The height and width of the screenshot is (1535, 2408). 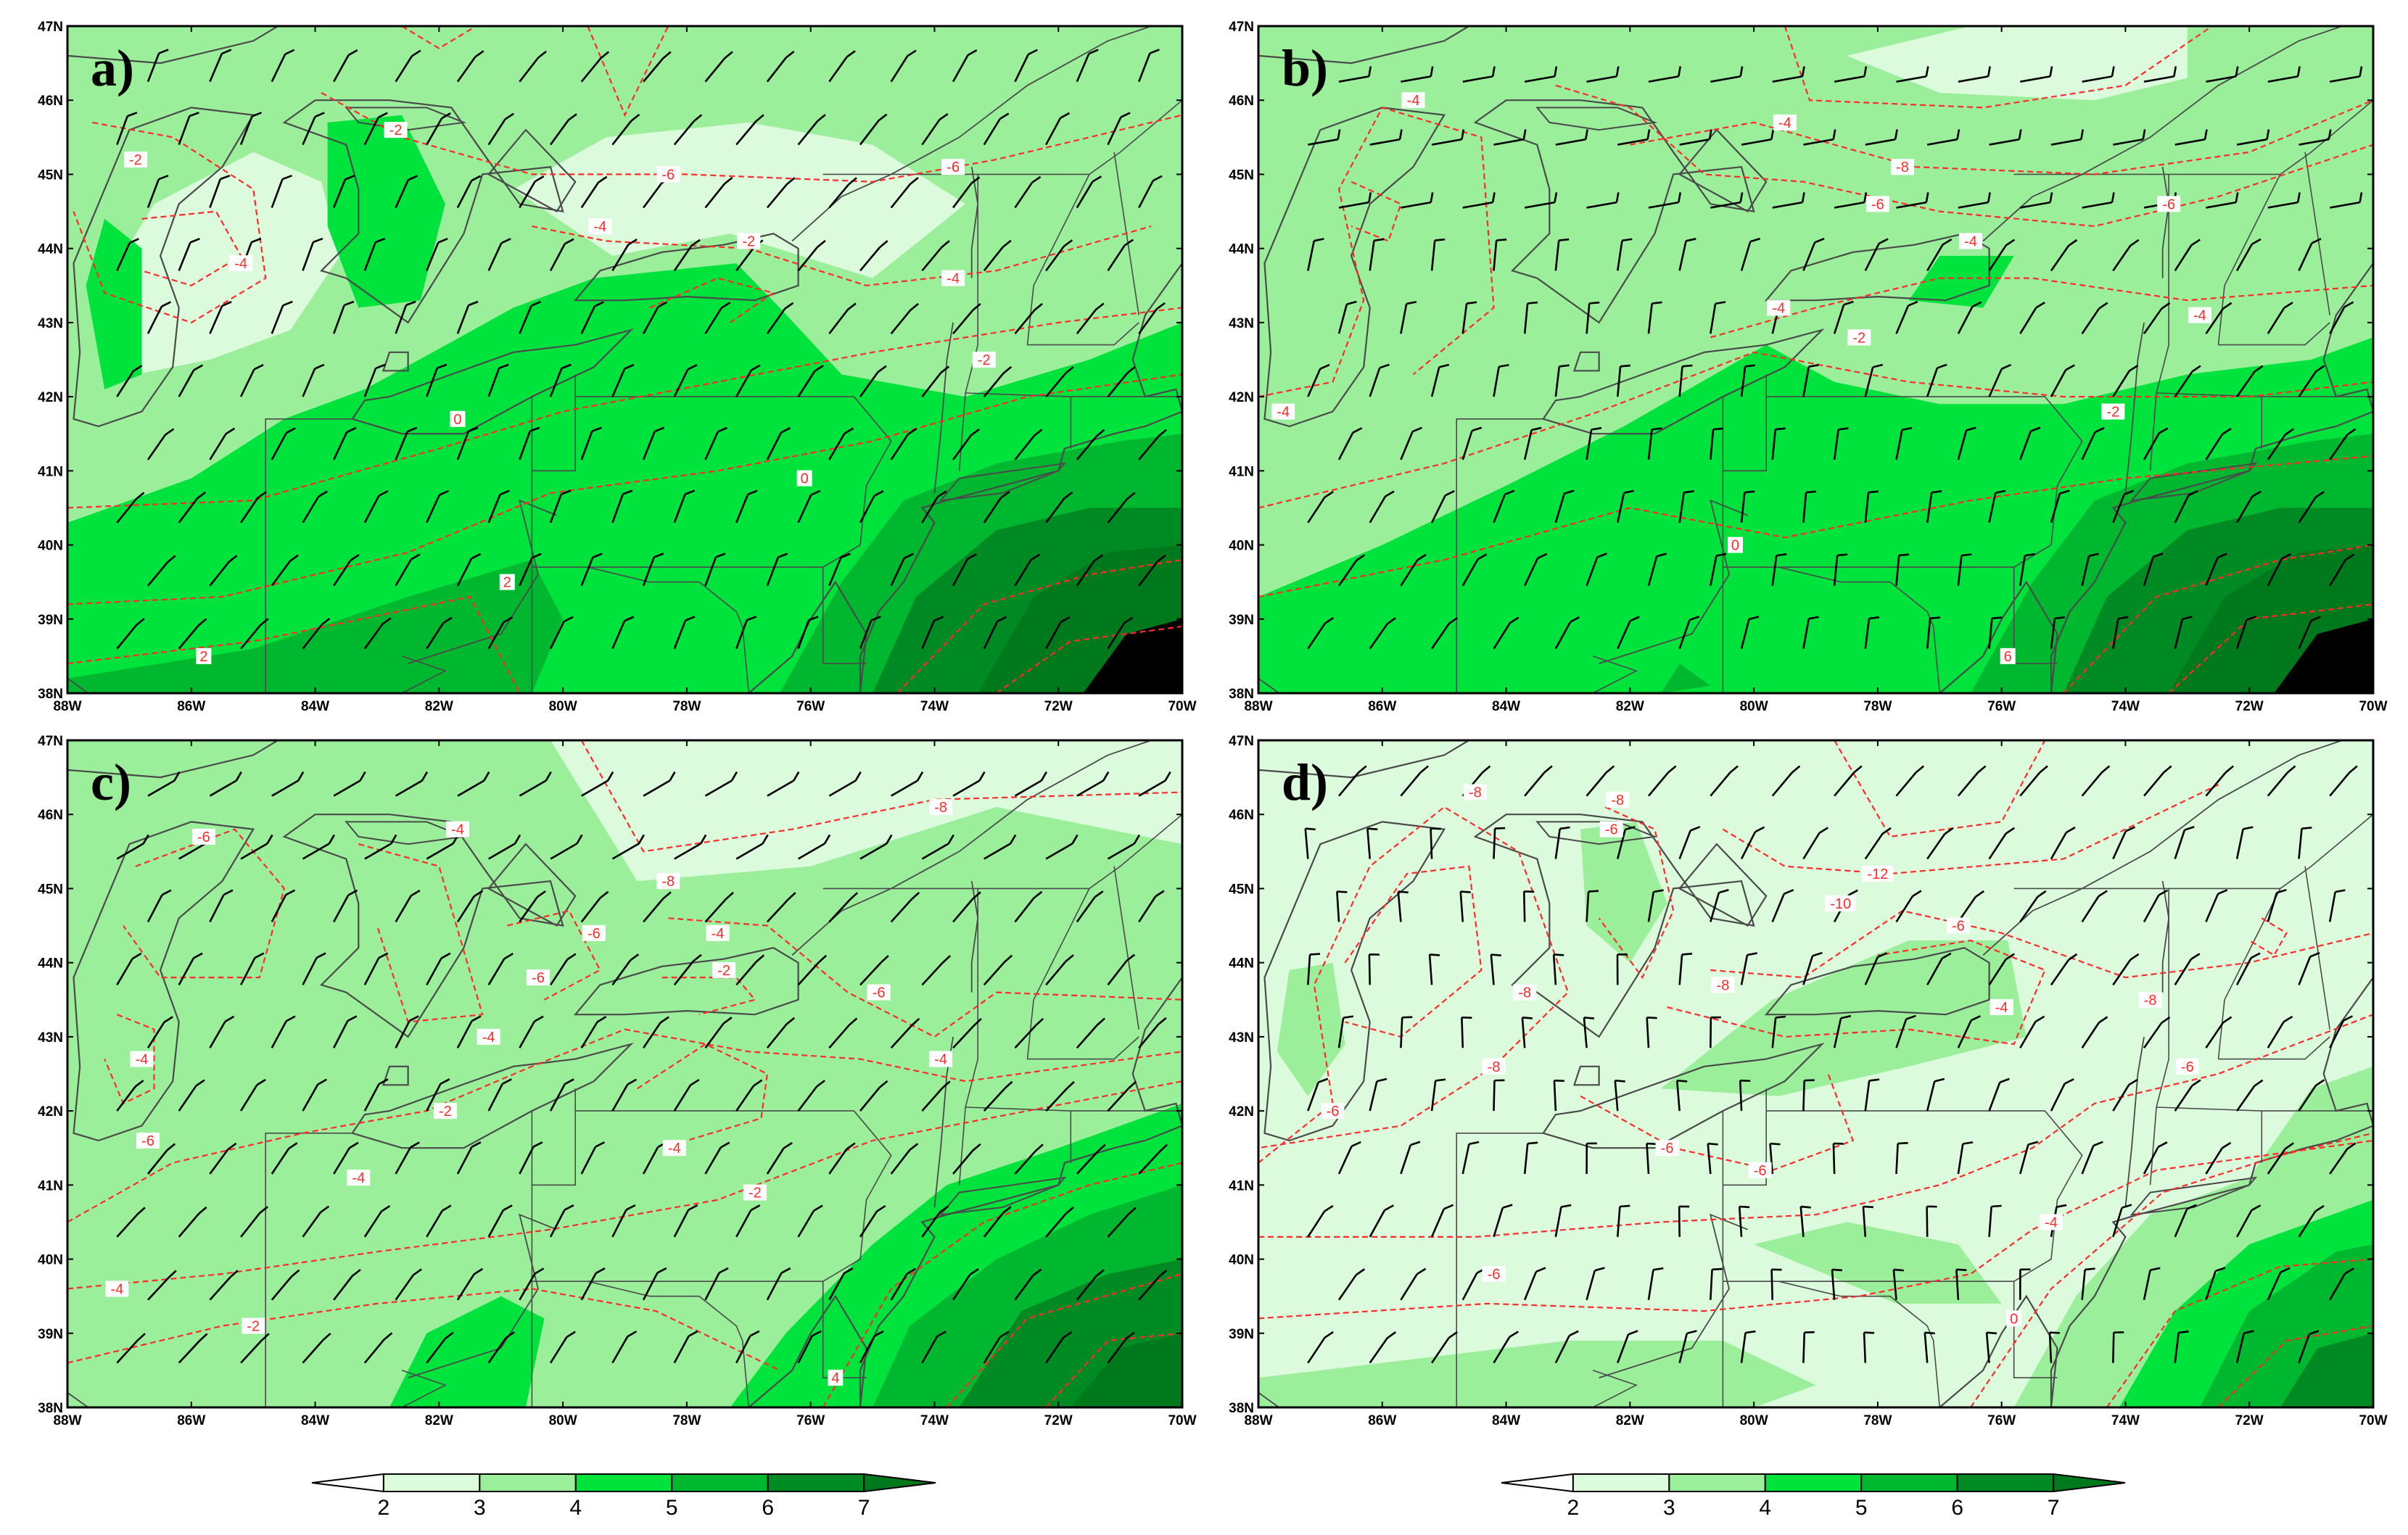 What do you see at coordinates (686, 1420) in the screenshot?
I see `lon-tick-label: 78W` at bounding box center [686, 1420].